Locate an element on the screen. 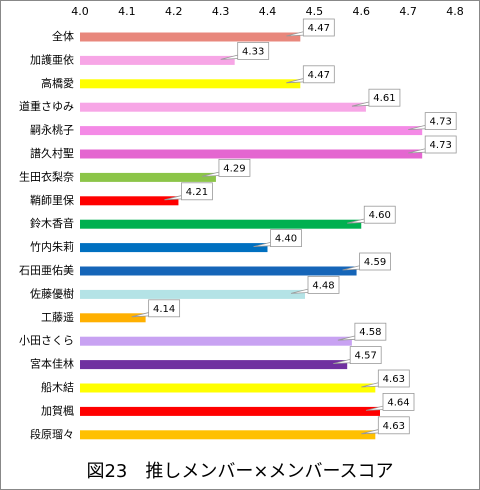  value-label: 4.40 is located at coordinates (286, 239).